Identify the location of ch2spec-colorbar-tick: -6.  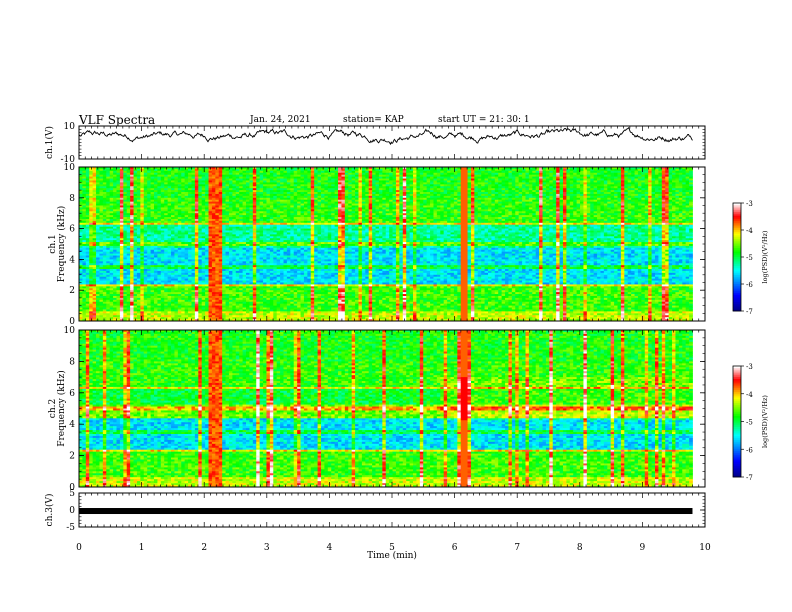
(749, 450).